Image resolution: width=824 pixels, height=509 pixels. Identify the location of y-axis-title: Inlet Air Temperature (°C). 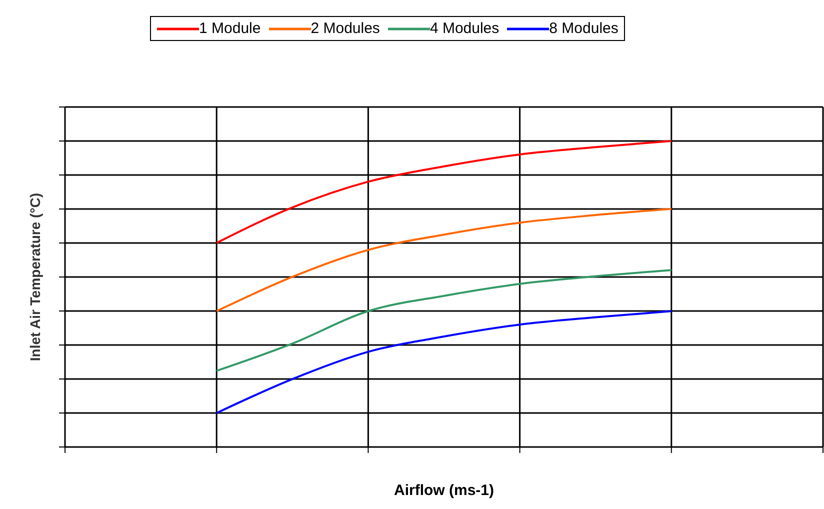
(34, 277).